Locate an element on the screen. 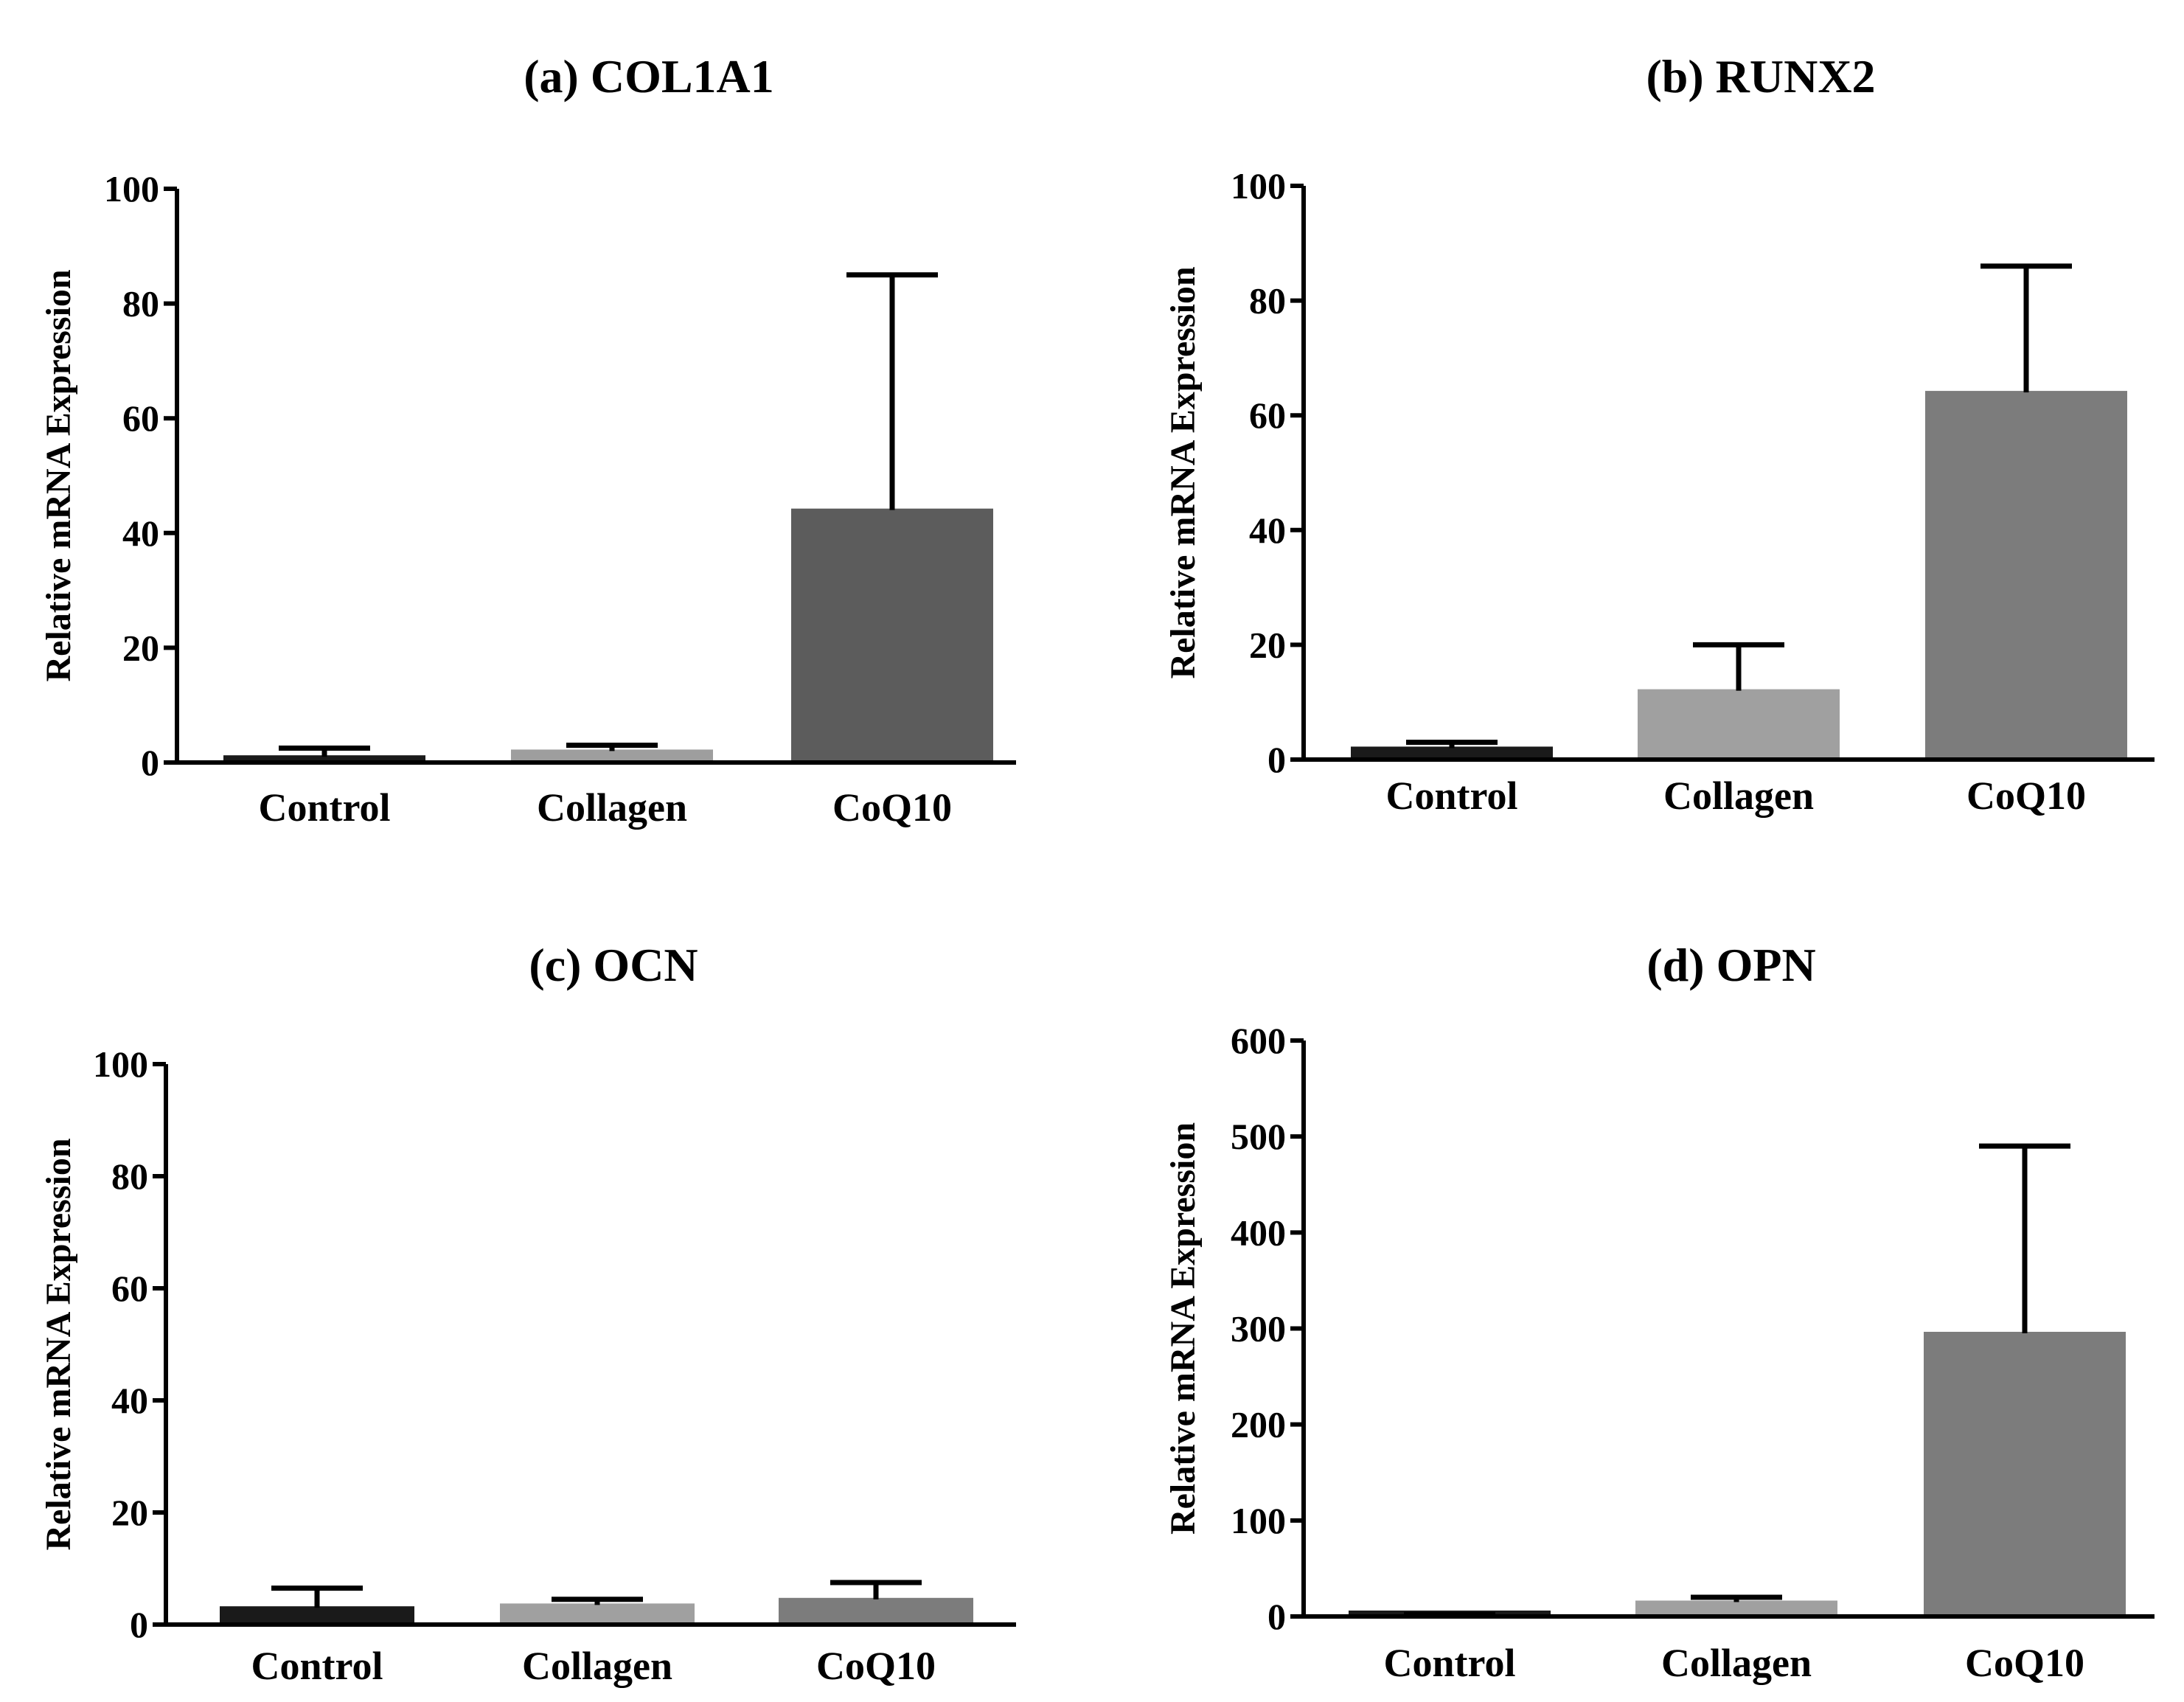 The width and height of the screenshot is (2184, 1702). panel-a-category-label-coq10: CoQ10 is located at coordinates (892, 807).